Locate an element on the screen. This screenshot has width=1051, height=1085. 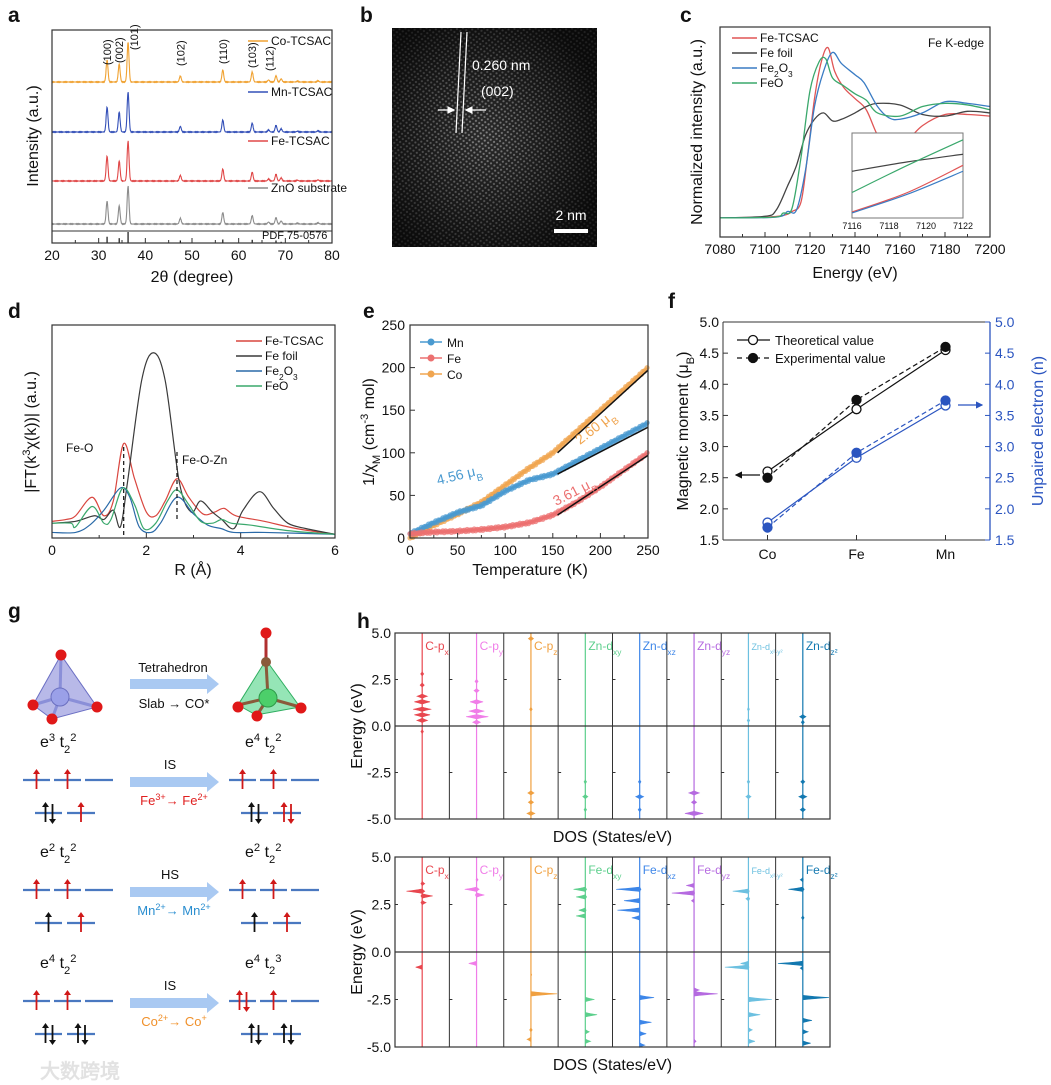
plot-frame is located at coordinates (529, 431).